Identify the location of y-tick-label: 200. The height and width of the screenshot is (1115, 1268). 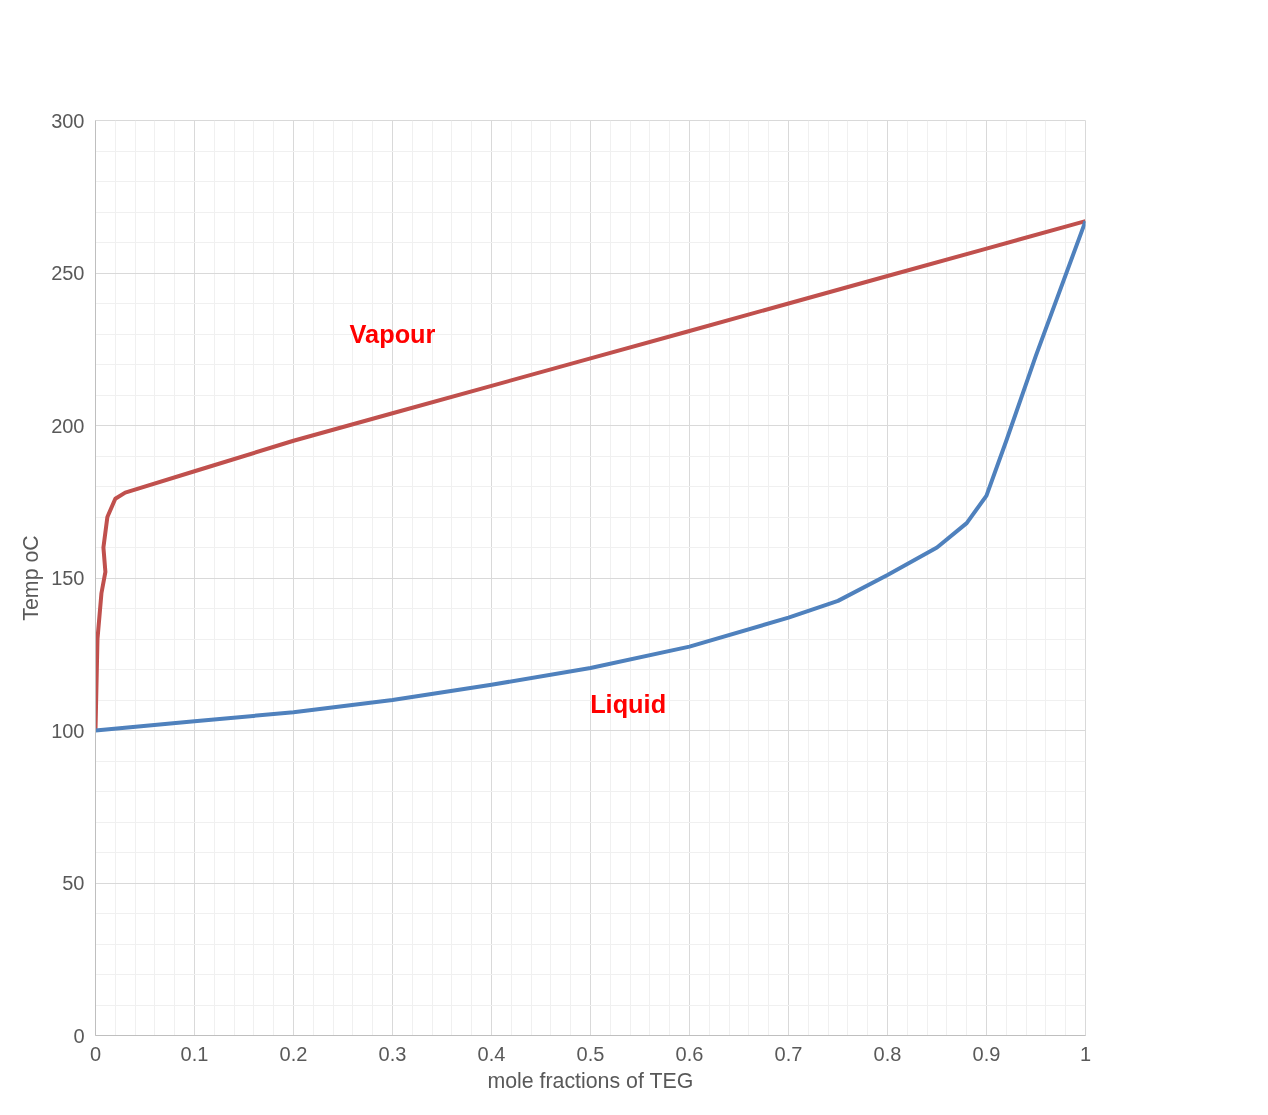
(68, 425).